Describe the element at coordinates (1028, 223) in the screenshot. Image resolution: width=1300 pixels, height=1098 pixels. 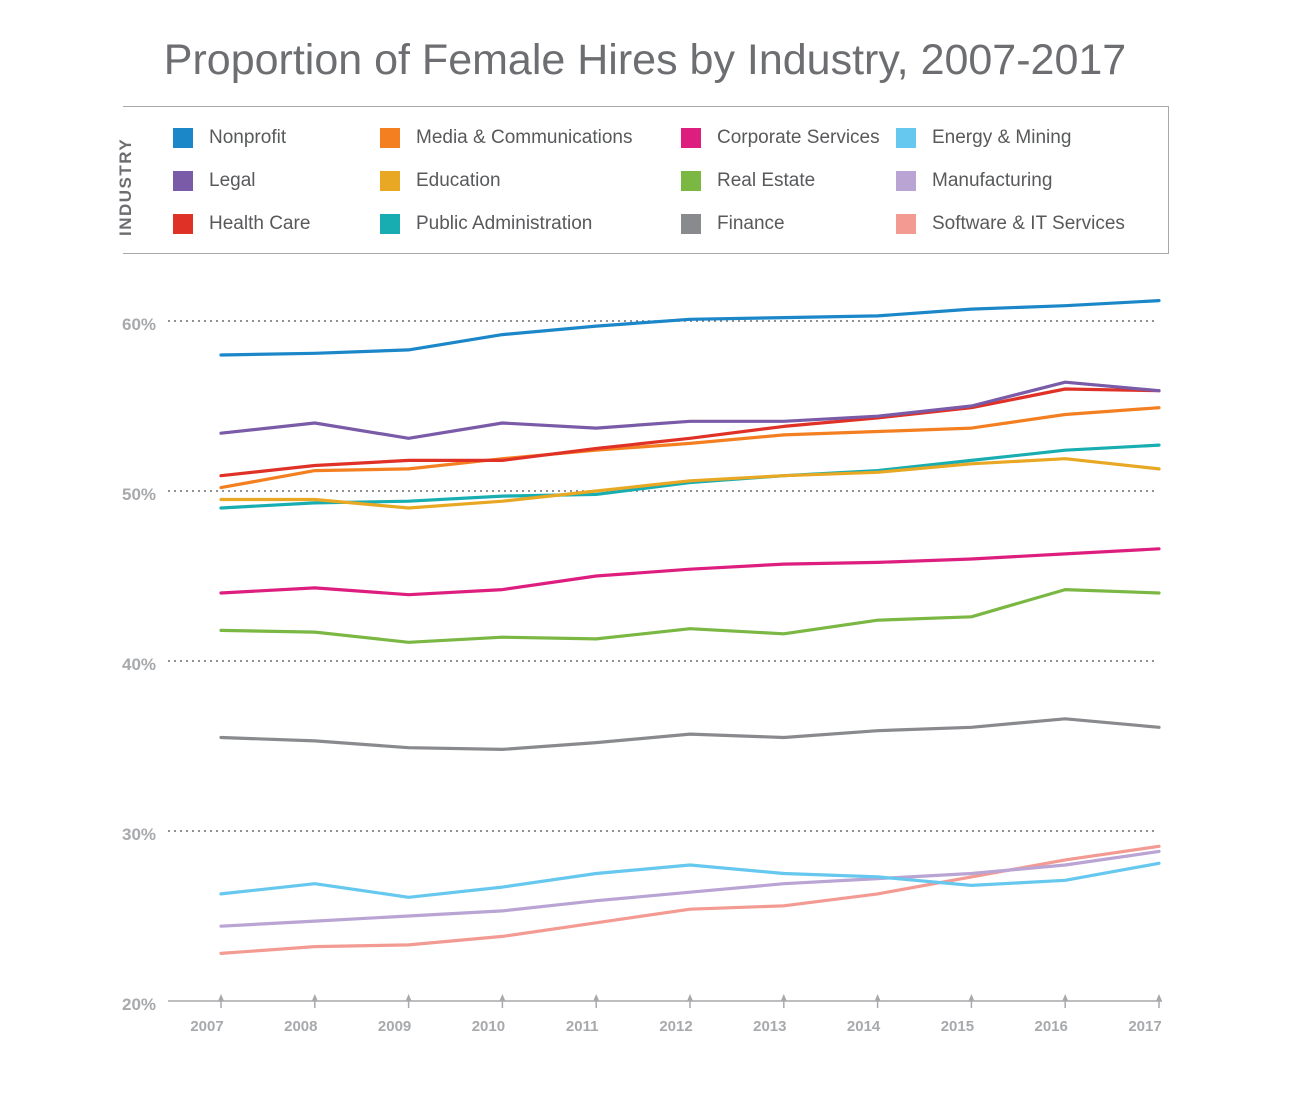
I see `legend-label: Software & IT Services` at that location.